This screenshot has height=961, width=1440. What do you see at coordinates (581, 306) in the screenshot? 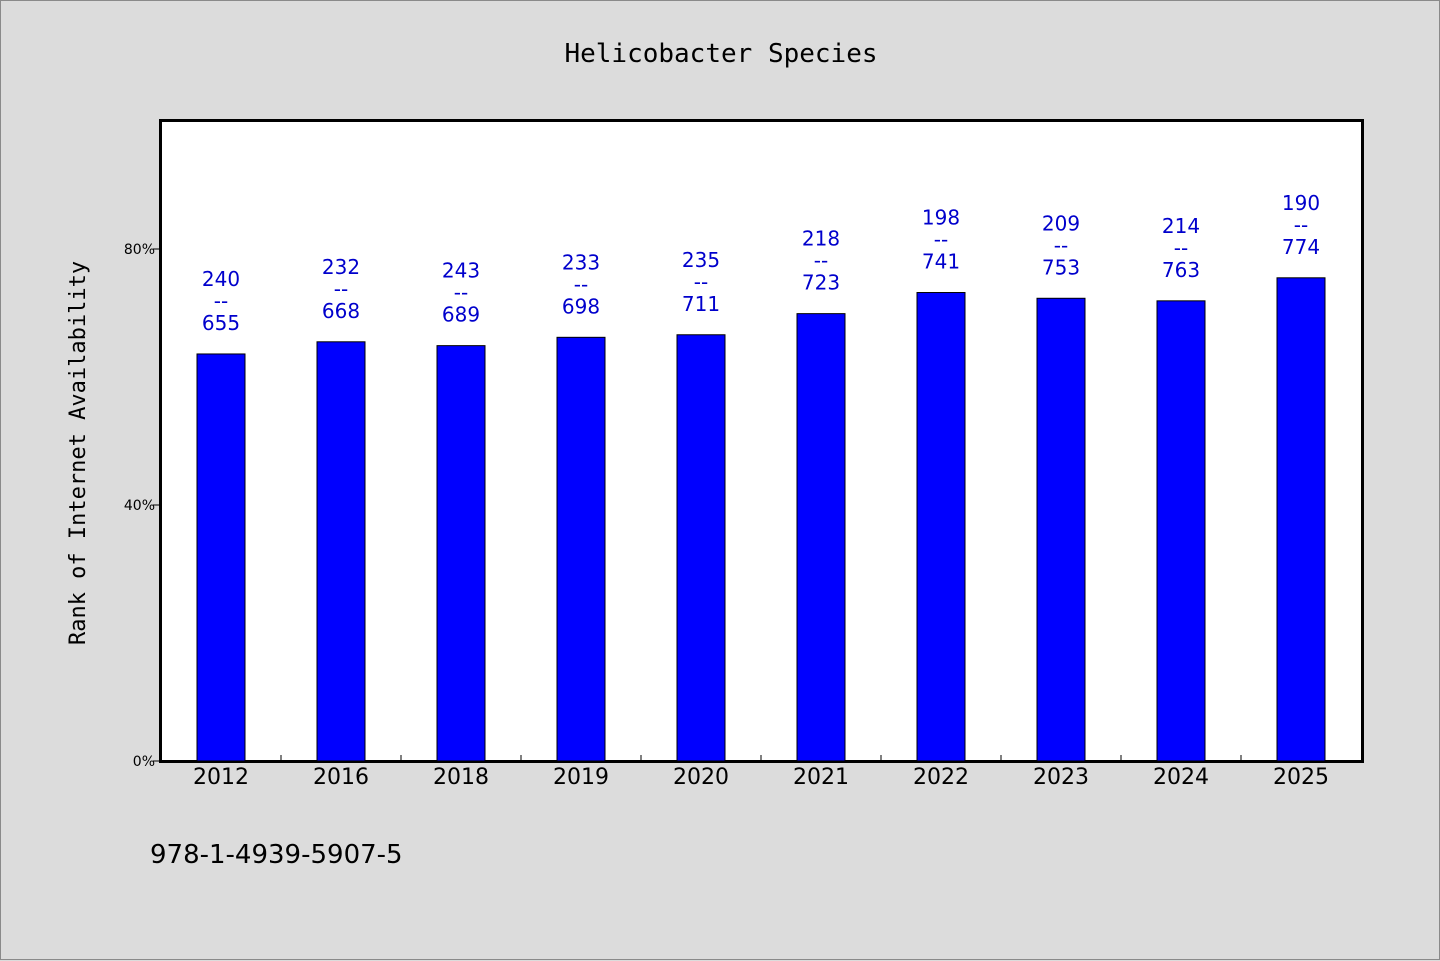
I see `bar-label-bottom: 698` at bounding box center [581, 306].